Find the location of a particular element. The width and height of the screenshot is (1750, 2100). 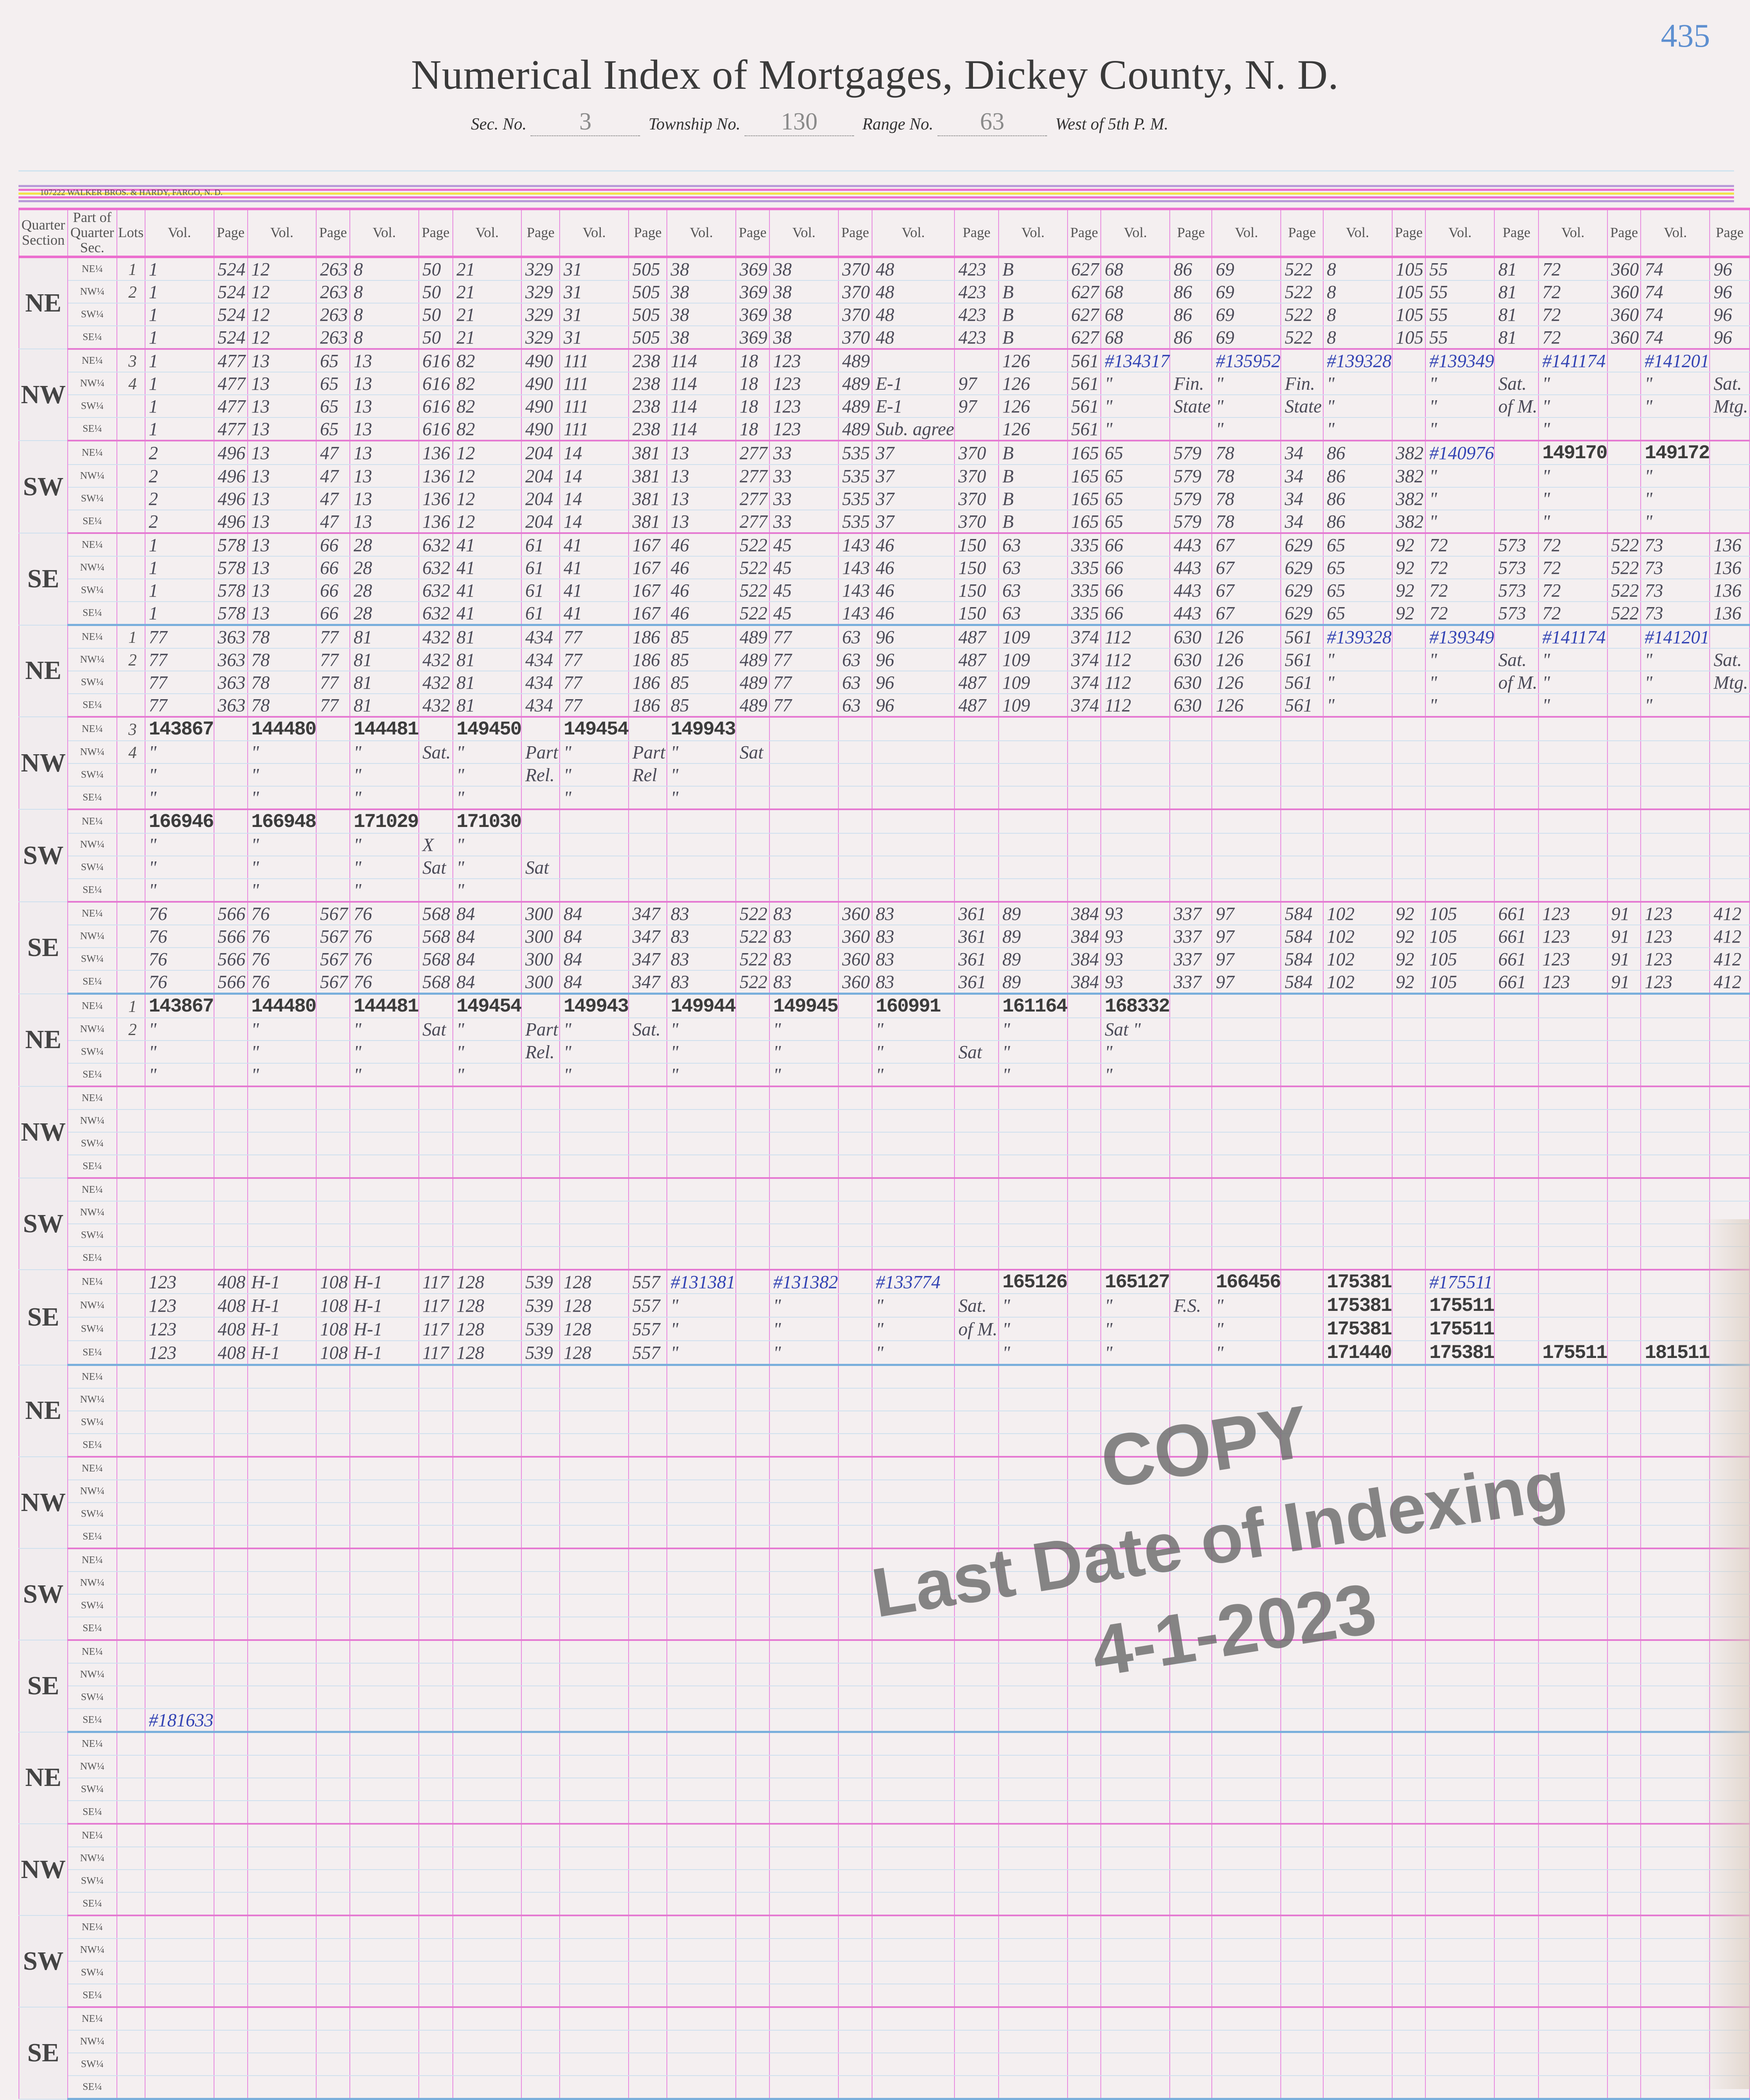

entry-text: 81 is located at coordinates (1507, 269).